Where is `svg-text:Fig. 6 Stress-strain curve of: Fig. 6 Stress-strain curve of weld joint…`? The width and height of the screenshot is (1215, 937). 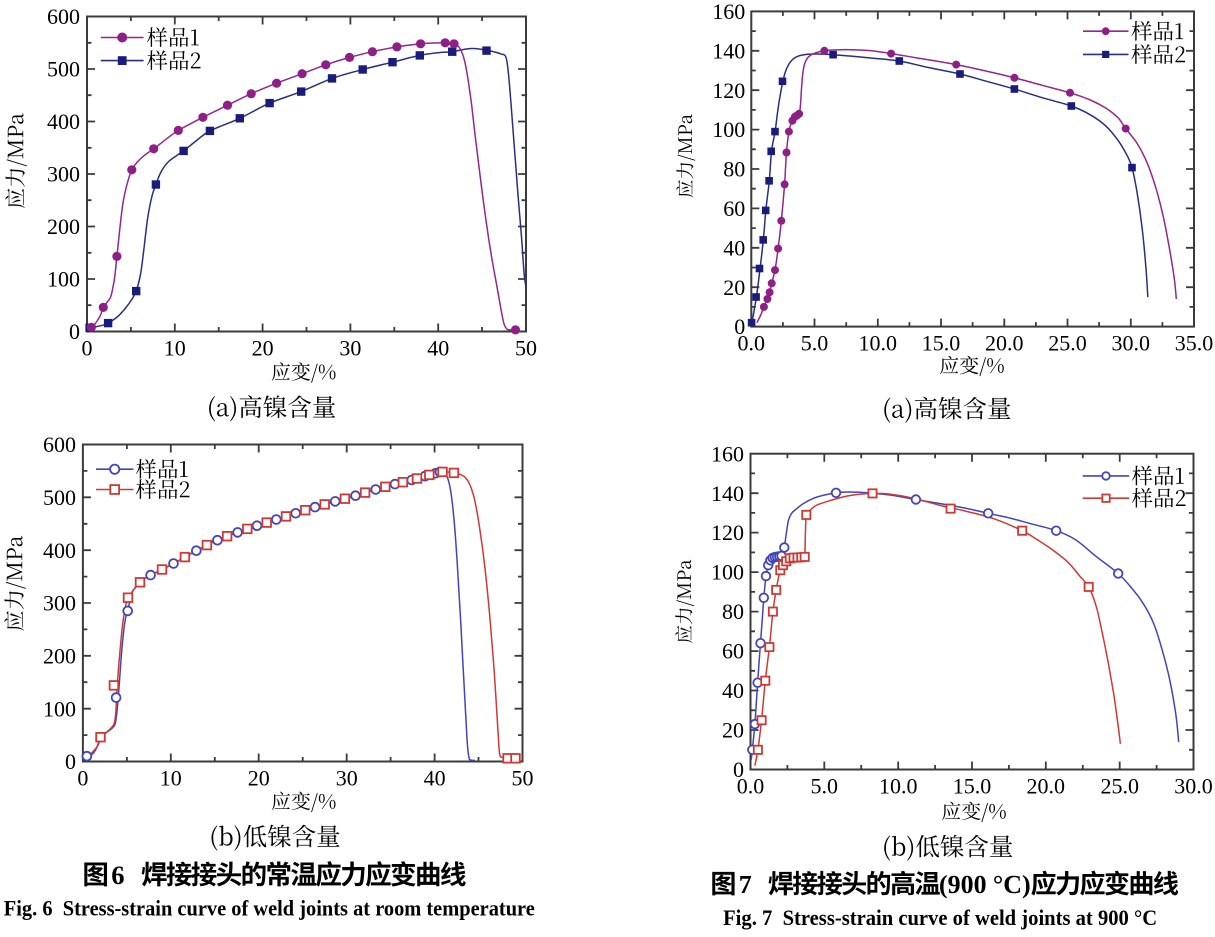 svg-text:Fig. 6 Stress-strain curve of: Fig. 6 Stress-strain curve of weld joint… is located at coordinates (269, 908).